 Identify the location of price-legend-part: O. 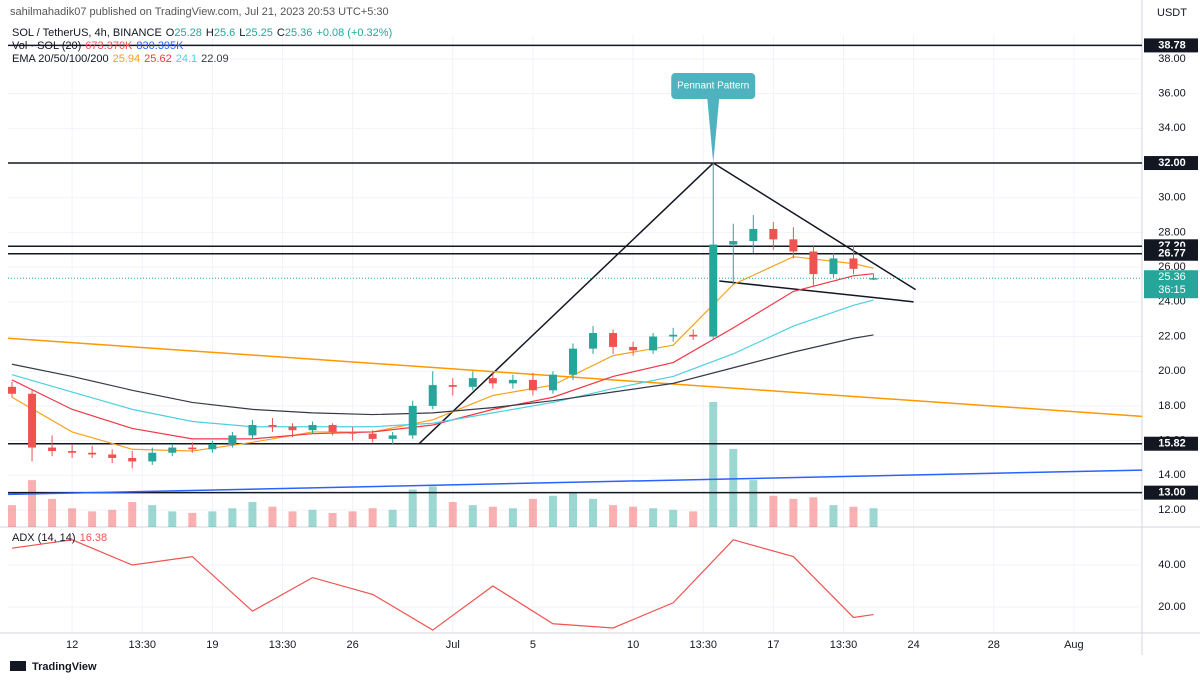
(170, 33).